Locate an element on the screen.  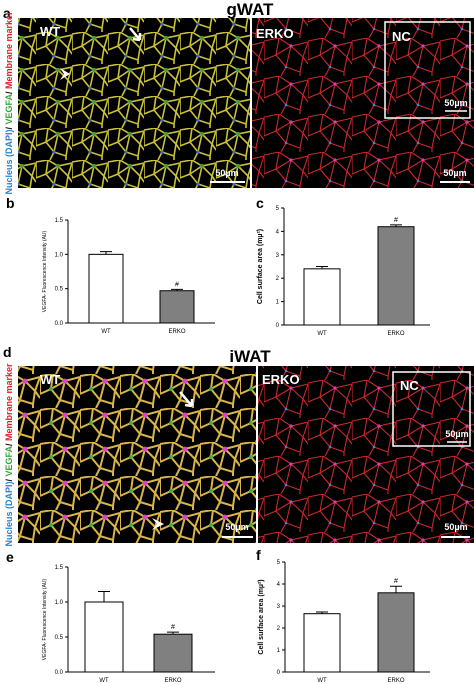
panel-letter: e is located at coordinates (10, 557).